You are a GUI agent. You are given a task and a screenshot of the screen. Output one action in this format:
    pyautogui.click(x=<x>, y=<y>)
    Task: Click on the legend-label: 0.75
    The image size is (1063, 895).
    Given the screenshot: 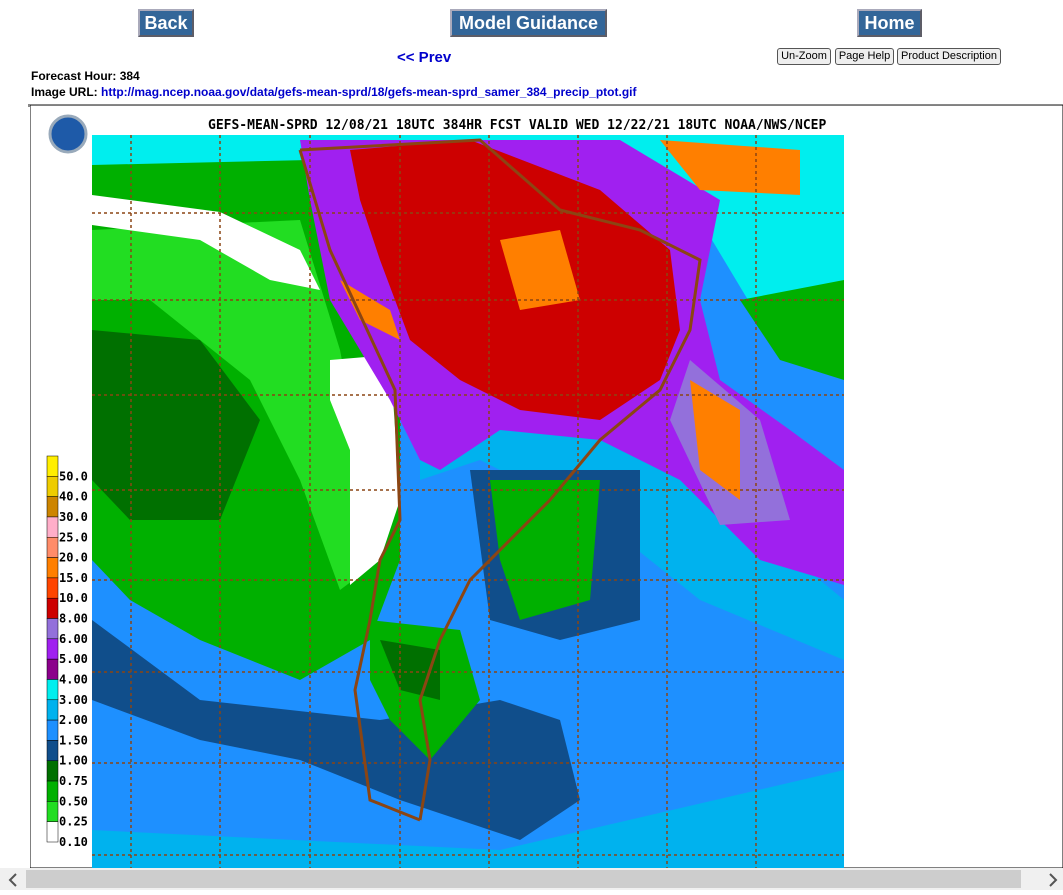 What is the action you would take?
    pyautogui.click(x=73, y=781)
    